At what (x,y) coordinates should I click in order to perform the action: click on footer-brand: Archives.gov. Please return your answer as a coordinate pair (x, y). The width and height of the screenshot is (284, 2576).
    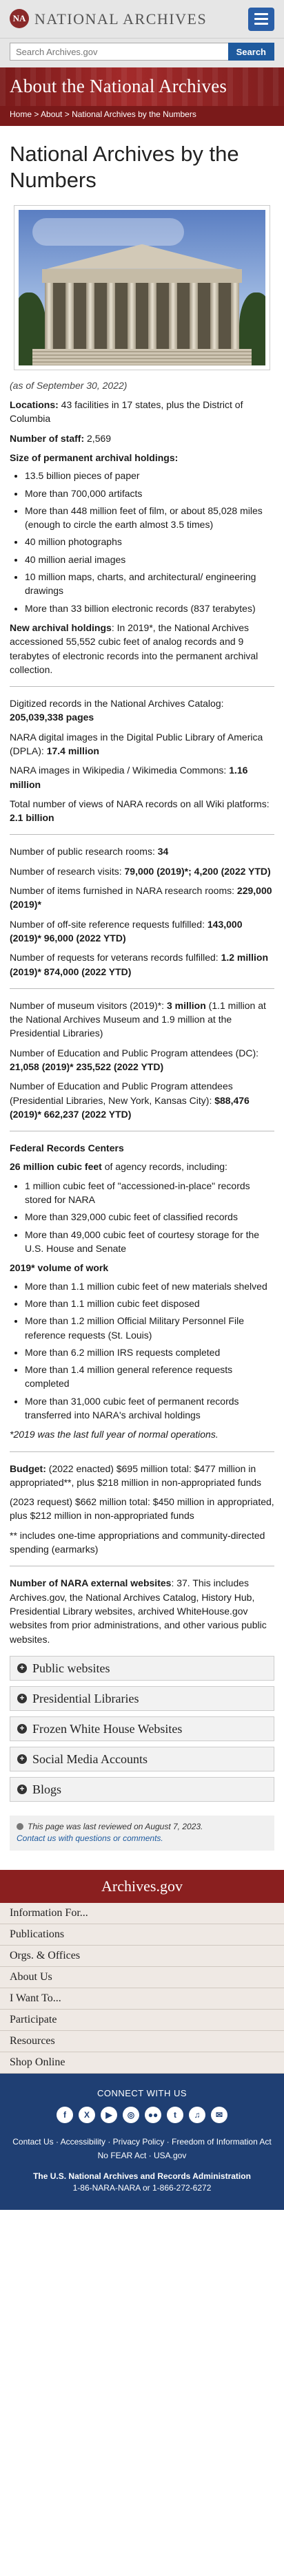
    Looking at the image, I should click on (142, 1886).